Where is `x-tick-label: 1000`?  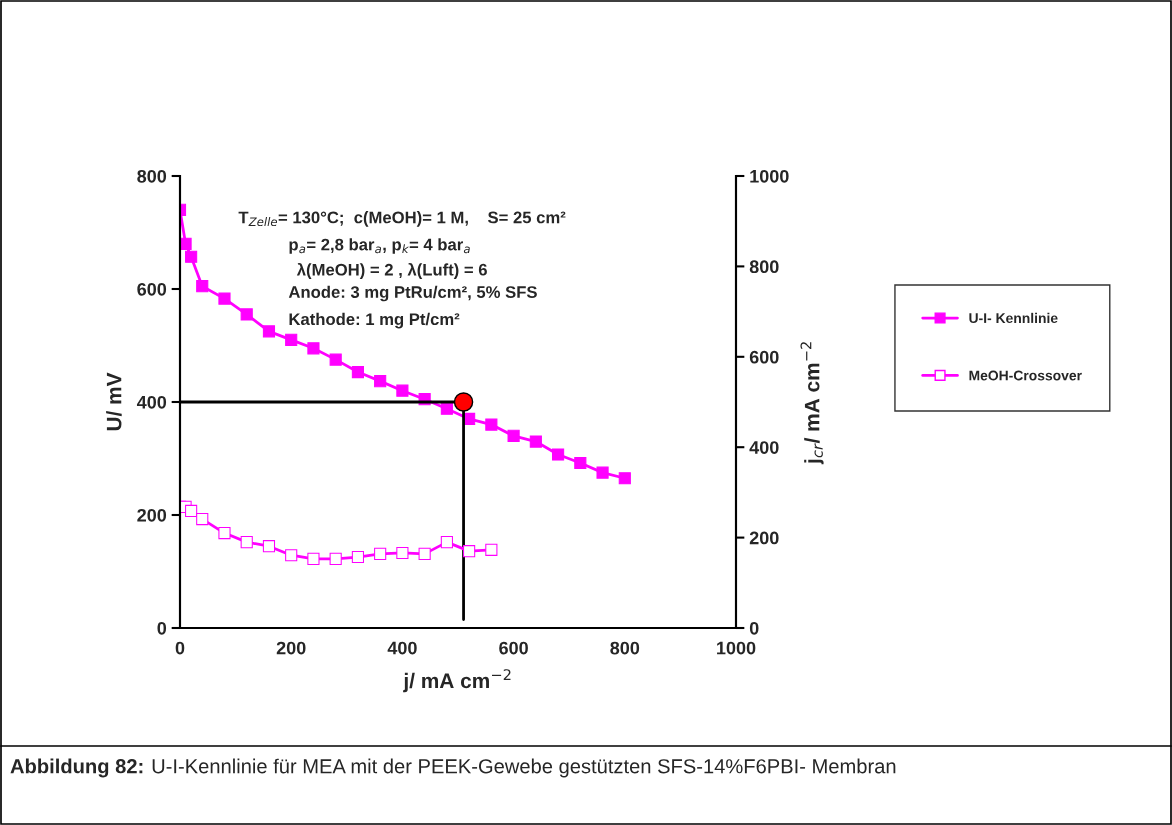 x-tick-label: 1000 is located at coordinates (736, 648).